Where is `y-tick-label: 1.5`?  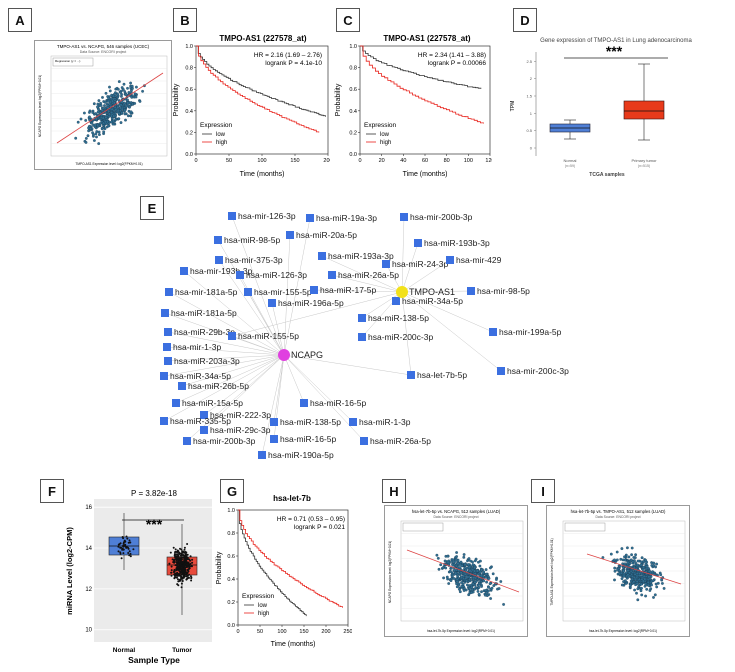 y-tick-label: 1.5 is located at coordinates (529, 96).